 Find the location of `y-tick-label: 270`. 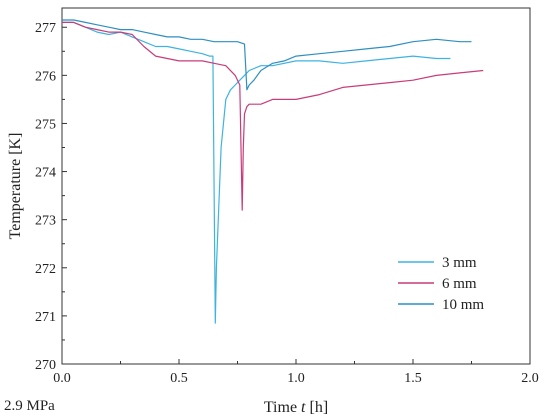

y-tick-label: 270 is located at coordinates (45, 365).